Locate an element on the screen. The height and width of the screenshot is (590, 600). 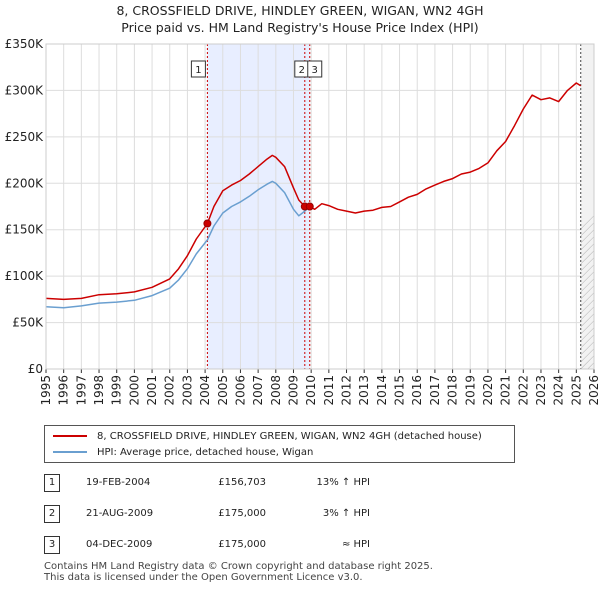
future-region is located at coordinates (587, 206).